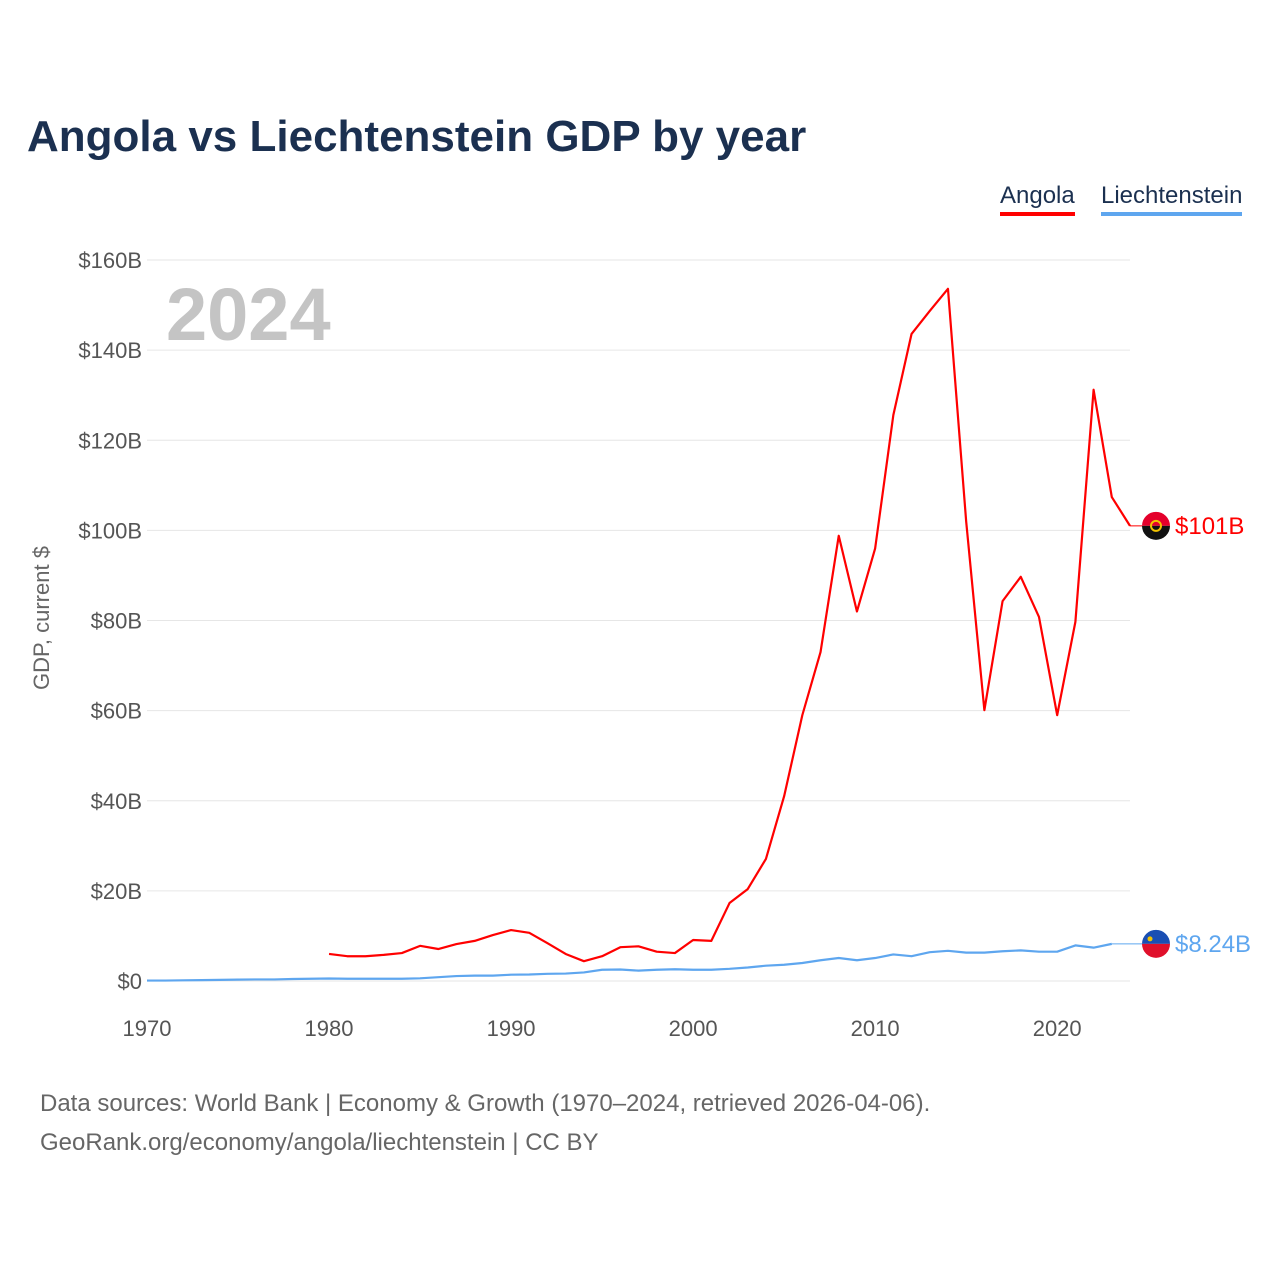 This screenshot has height=1280, width=1280. Describe the element at coordinates (116, 711) in the screenshot. I see `y-tick-label: $60B` at that location.